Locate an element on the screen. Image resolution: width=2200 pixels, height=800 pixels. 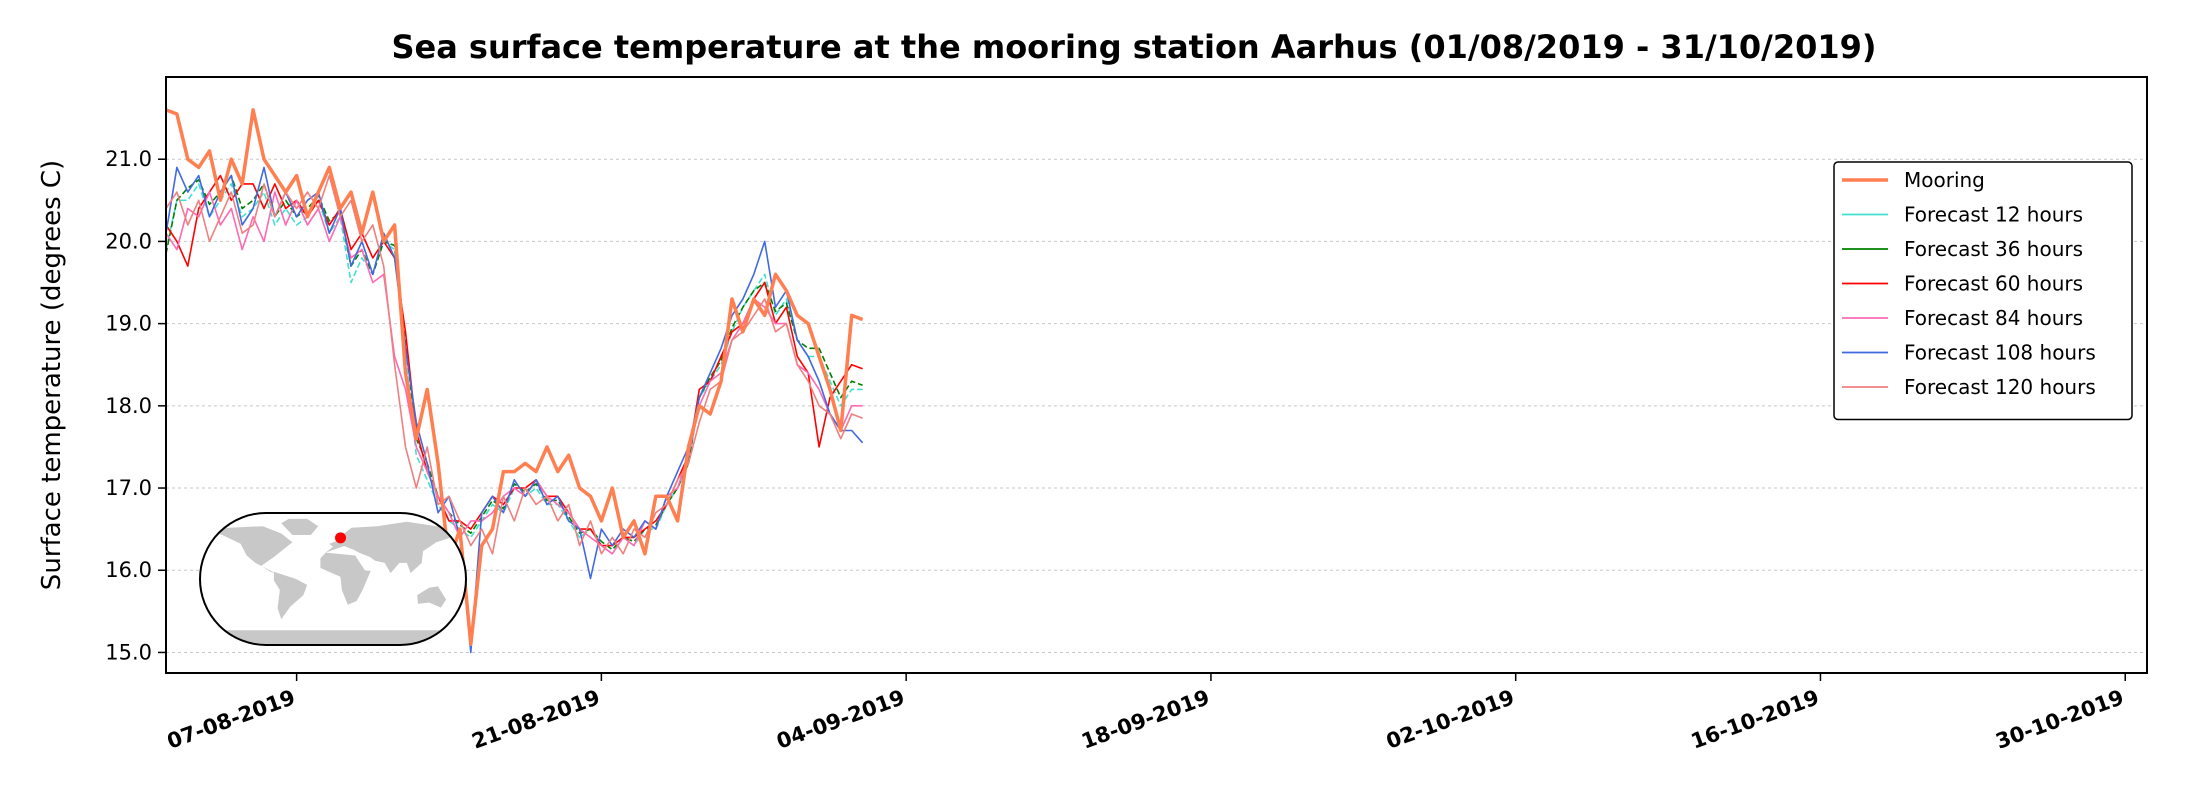
y-tick-label: 17.0 is located at coordinates (128, 488).